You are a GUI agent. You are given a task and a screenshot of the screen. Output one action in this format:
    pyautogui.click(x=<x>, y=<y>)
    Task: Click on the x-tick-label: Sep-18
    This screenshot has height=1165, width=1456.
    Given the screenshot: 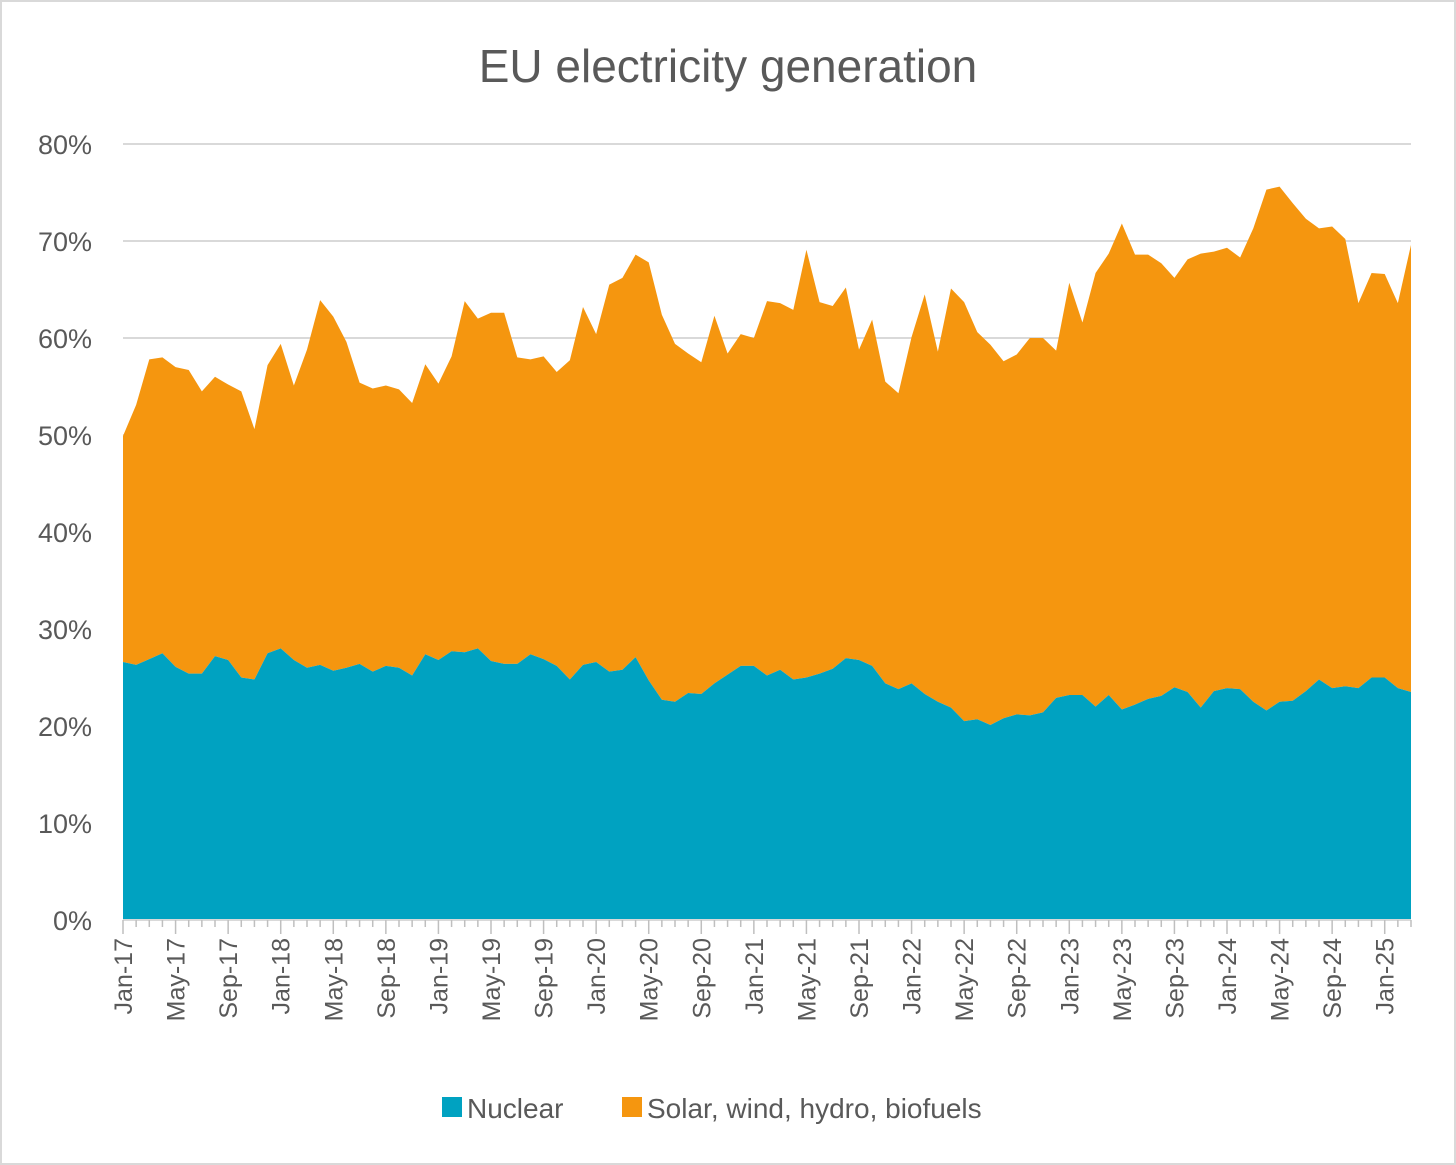 What is the action you would take?
    pyautogui.click(x=387, y=978)
    